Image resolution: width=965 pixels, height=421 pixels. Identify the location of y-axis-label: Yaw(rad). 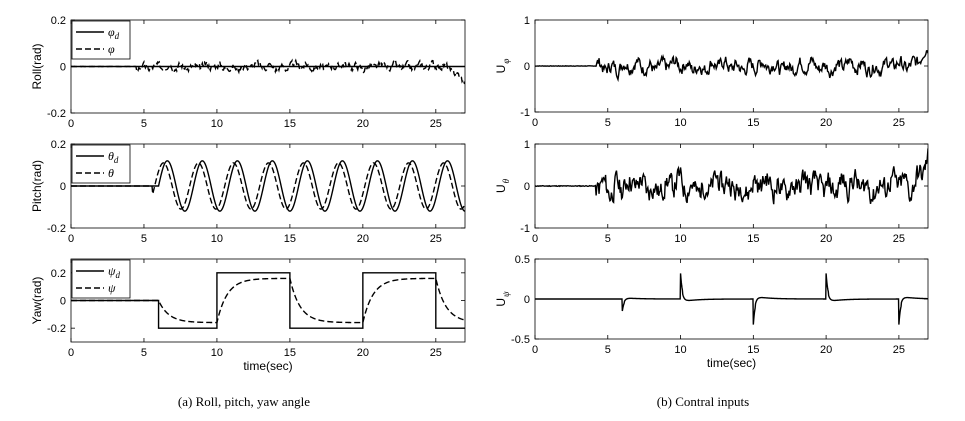
(37, 301).